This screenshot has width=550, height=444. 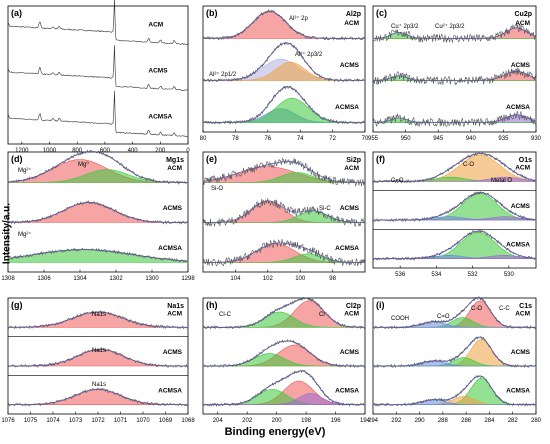 I want to click on spectrum-line-(a)-ACMS, so click(x=98, y=68).